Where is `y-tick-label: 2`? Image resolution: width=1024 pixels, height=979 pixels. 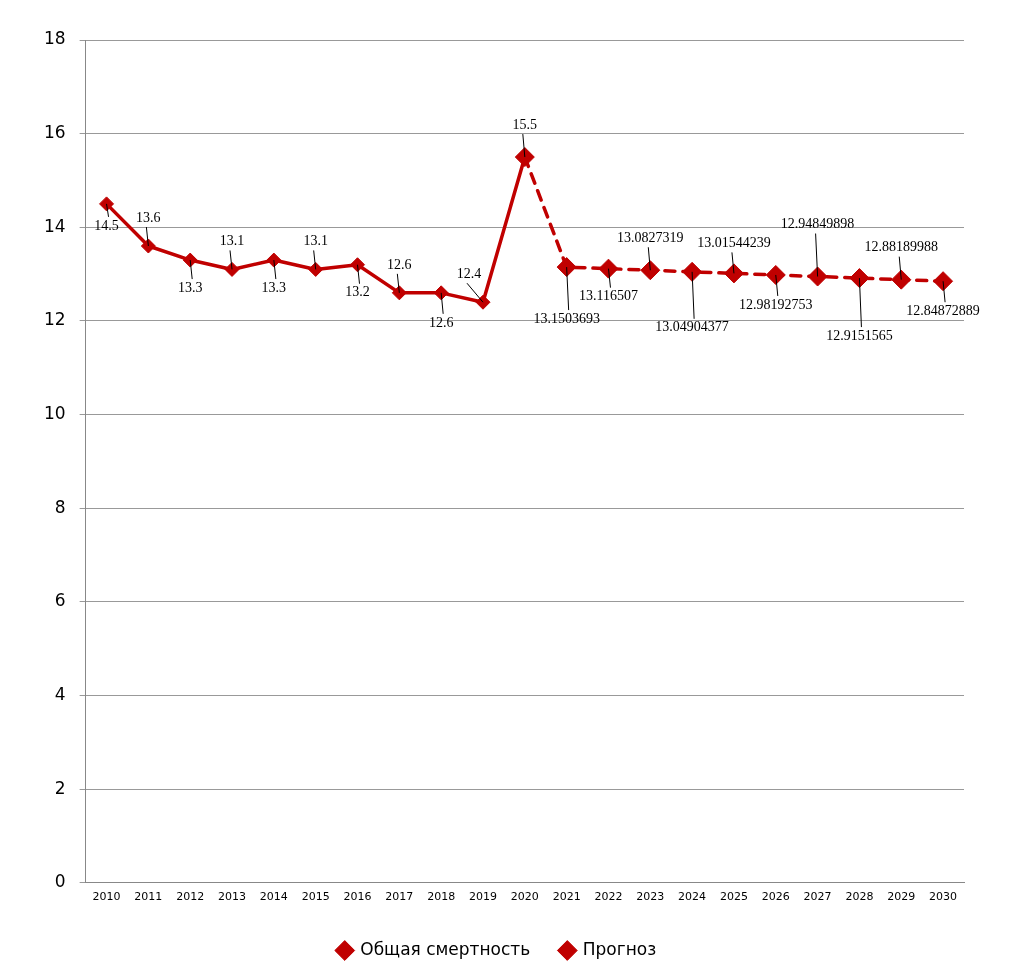 y-tick-label: 2 is located at coordinates (60, 787).